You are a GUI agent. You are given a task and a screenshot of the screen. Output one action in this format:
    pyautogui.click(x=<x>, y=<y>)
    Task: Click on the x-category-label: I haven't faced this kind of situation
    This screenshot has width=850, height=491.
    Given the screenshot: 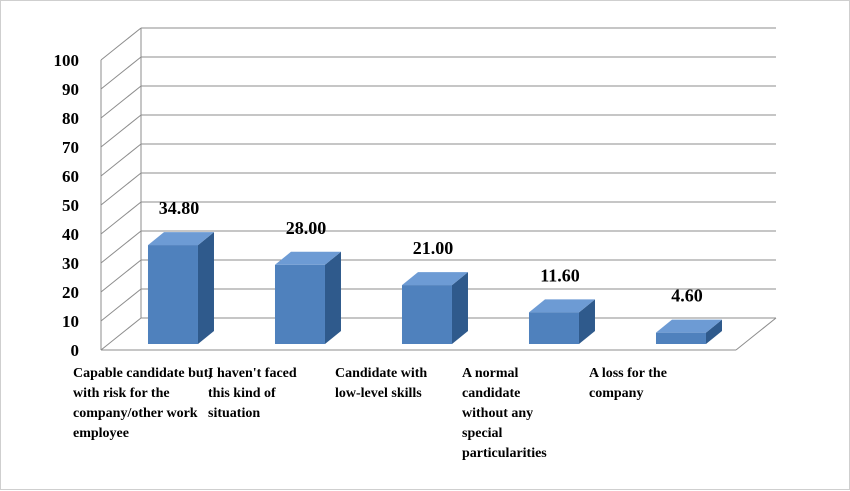 What is the action you would take?
    pyautogui.click(x=252, y=393)
    